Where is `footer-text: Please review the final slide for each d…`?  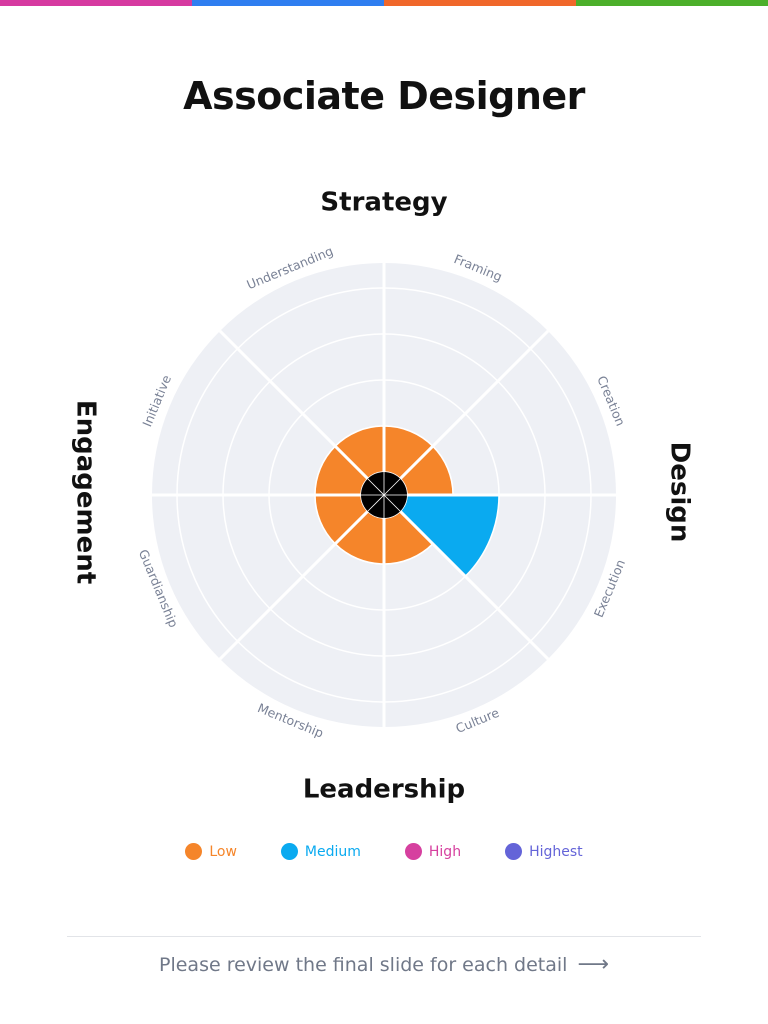 footer-text: Please review the final slide for each d… is located at coordinates (363, 965).